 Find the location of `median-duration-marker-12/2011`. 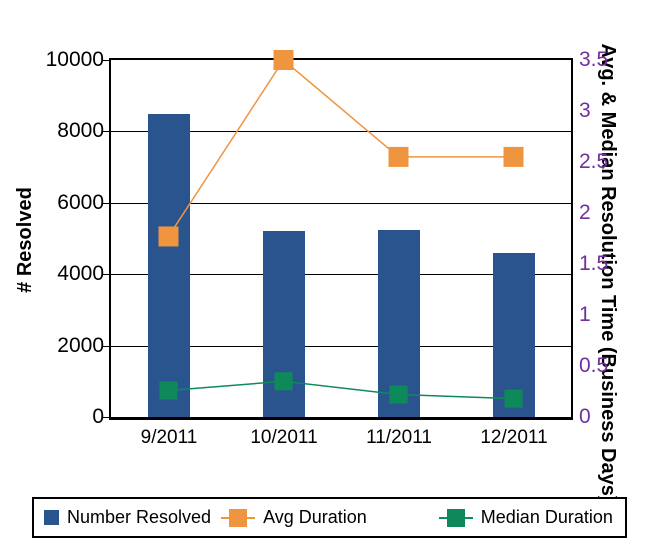

median-duration-marker-12/2011 is located at coordinates (513, 398).